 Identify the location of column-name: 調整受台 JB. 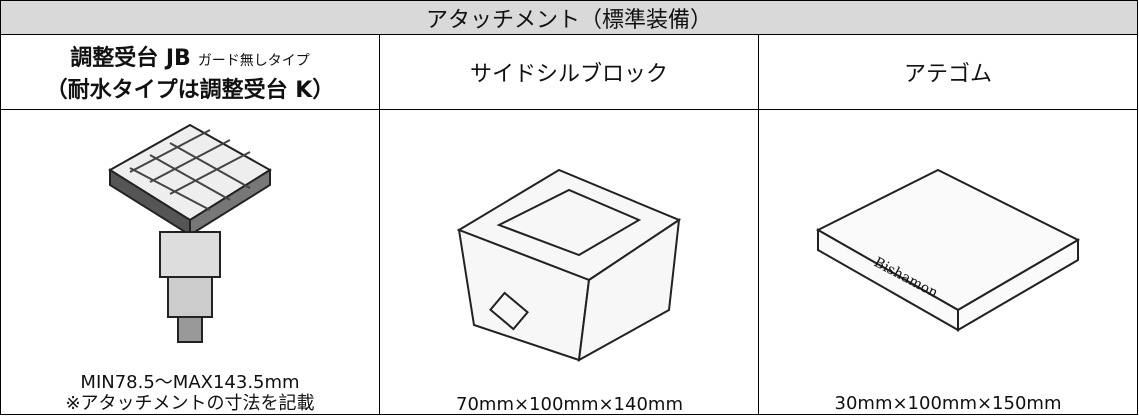
(130, 58).